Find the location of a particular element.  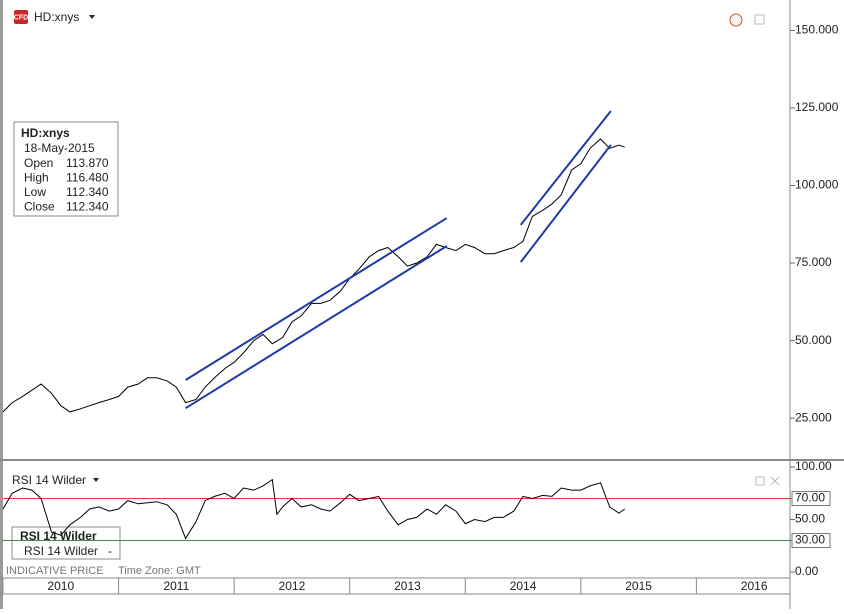

info-date: 18-May-2015 is located at coordinates (59, 148).